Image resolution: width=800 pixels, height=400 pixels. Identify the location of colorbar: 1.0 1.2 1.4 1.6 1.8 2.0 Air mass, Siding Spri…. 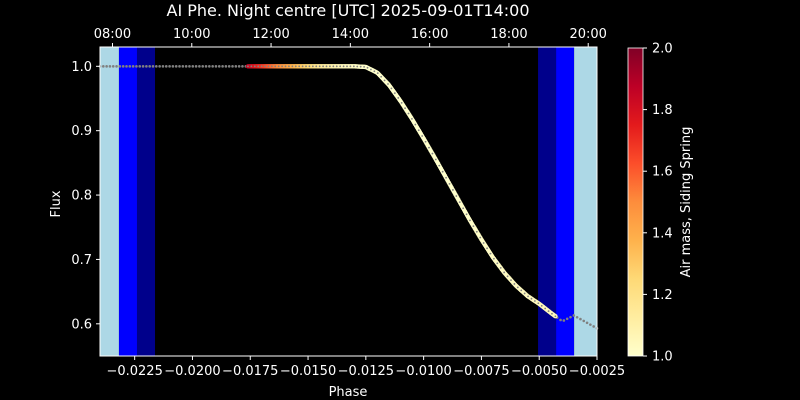
(660, 203).